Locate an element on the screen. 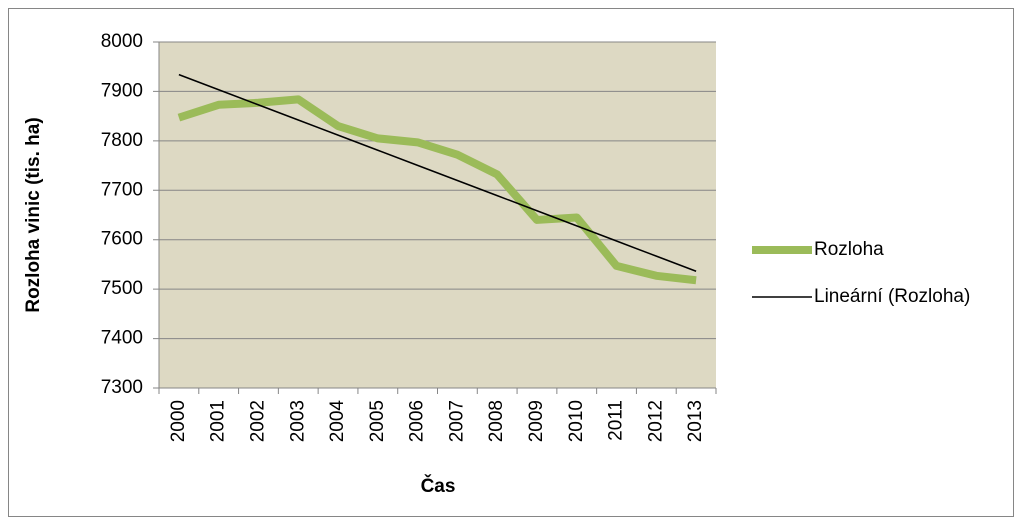  y-tick-label: 7900 is located at coordinates (122, 90).